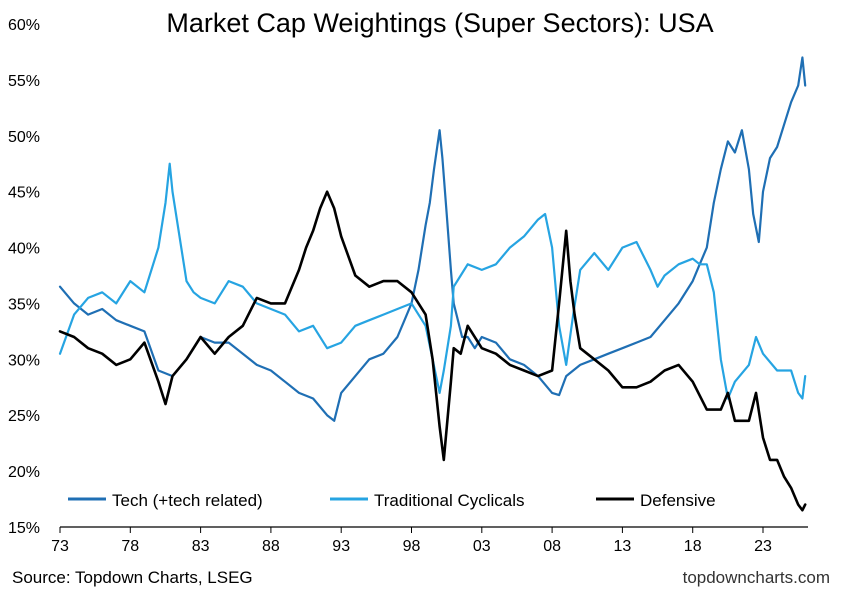 This screenshot has height=590, width=845. What do you see at coordinates (482, 546) in the screenshot?
I see `x-tick-label: 03` at bounding box center [482, 546].